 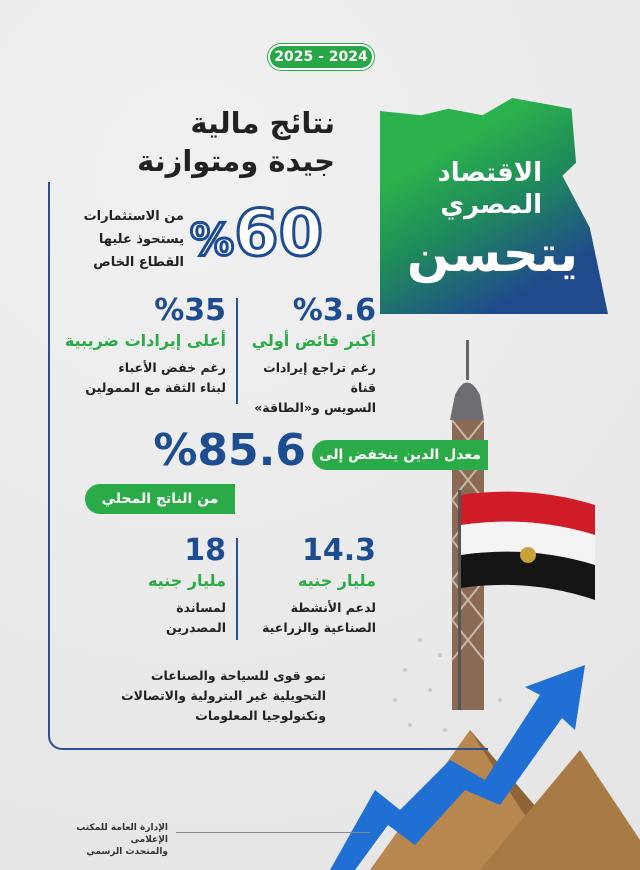 I want to click on title-line-2: جيدة ومتوازنة, so click(x=236, y=161).